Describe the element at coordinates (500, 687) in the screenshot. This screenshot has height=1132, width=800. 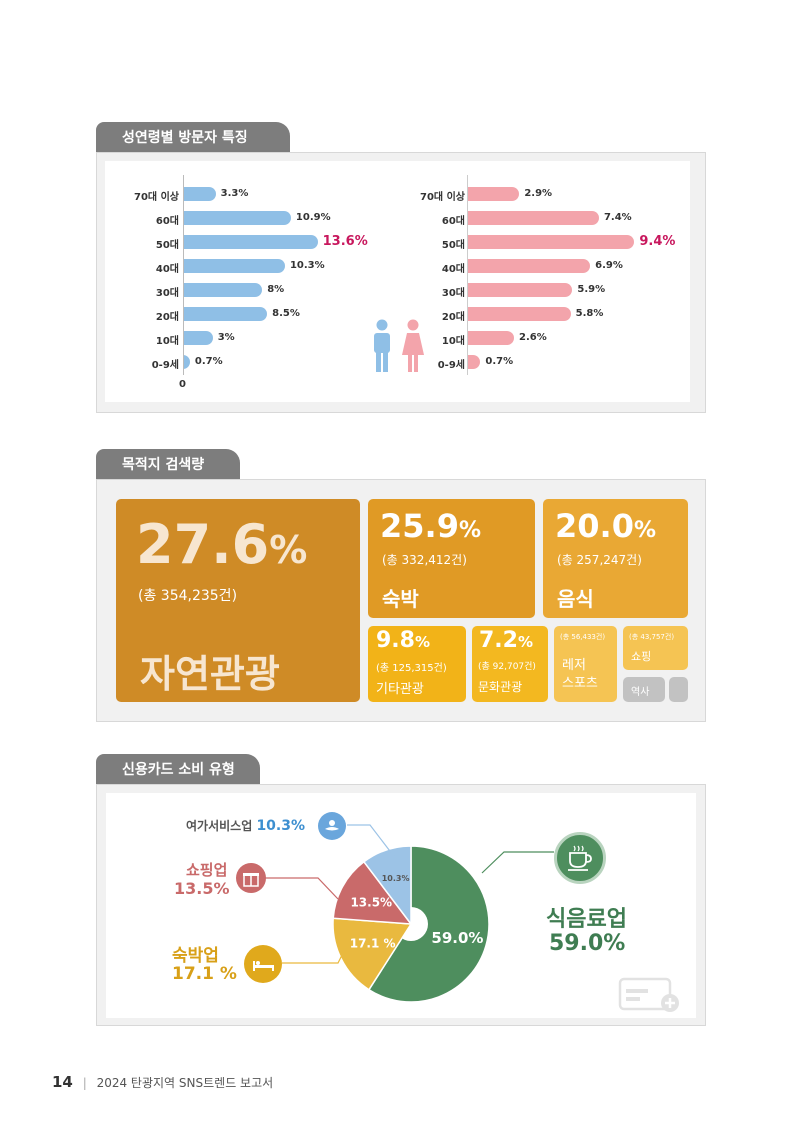
I see `tile-category-name: 문화관광` at that location.